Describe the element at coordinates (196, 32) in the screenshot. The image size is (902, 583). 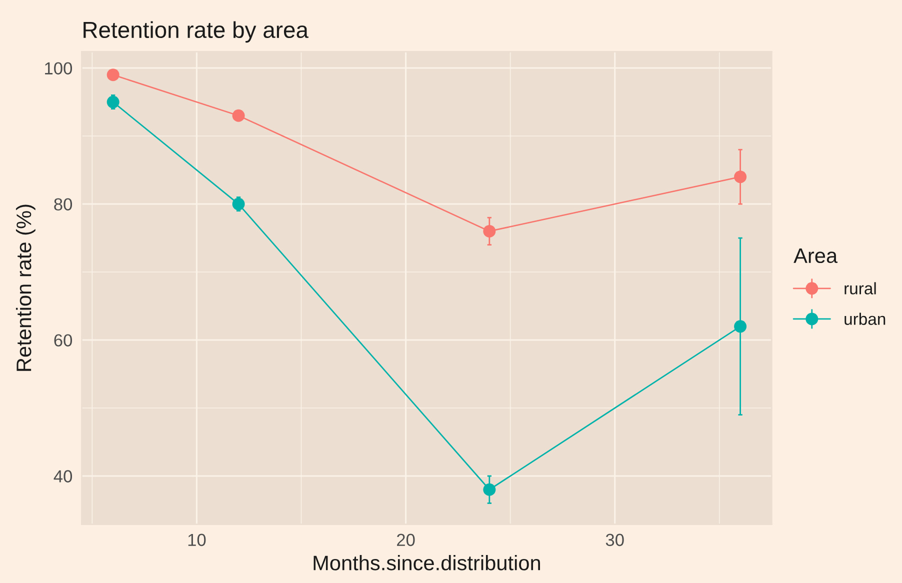
I see `chart-title: Retention rate by area` at that location.